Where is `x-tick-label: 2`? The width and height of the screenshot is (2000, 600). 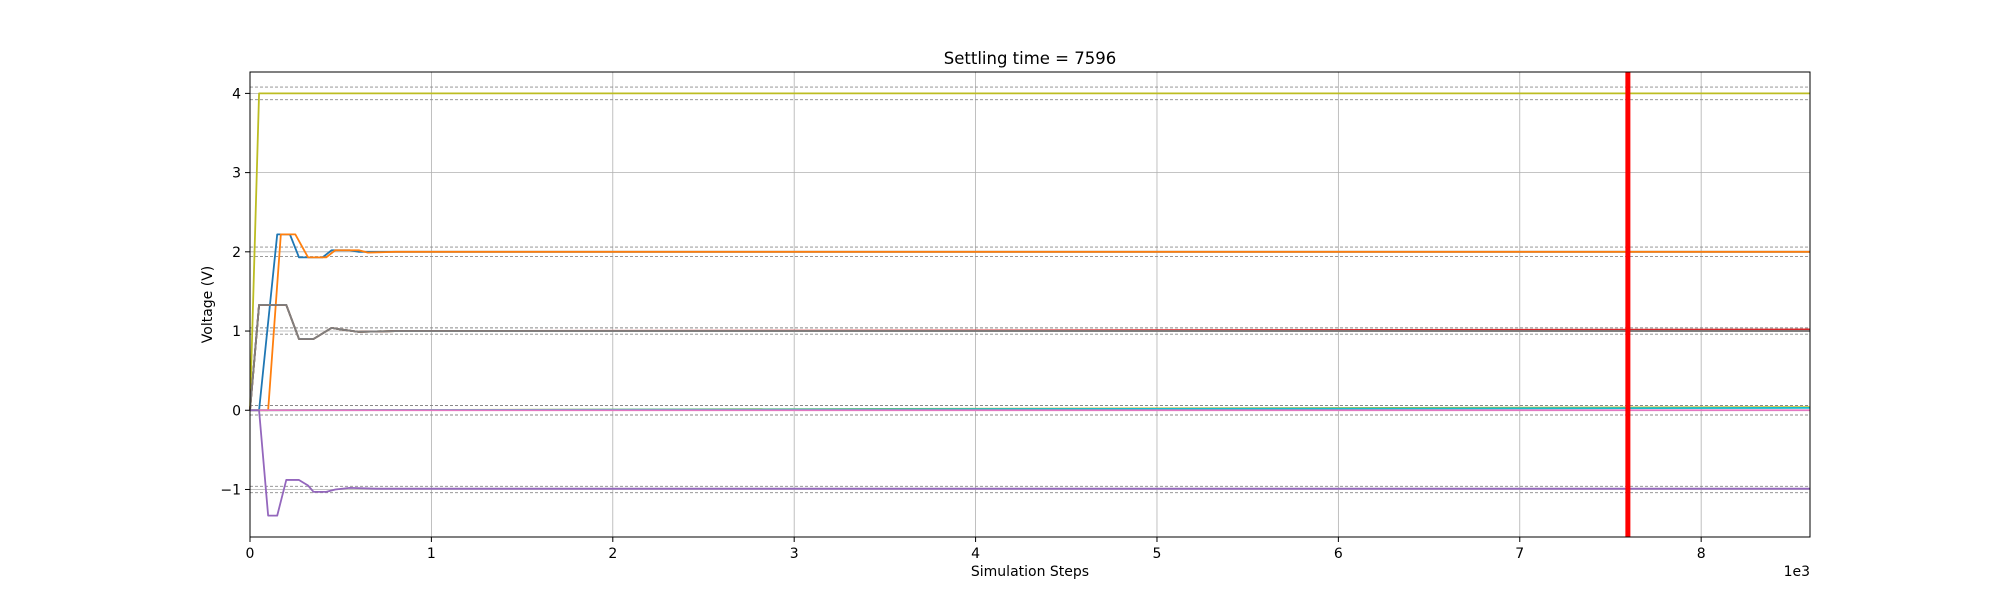
x-tick-label: 2 is located at coordinates (612, 554).